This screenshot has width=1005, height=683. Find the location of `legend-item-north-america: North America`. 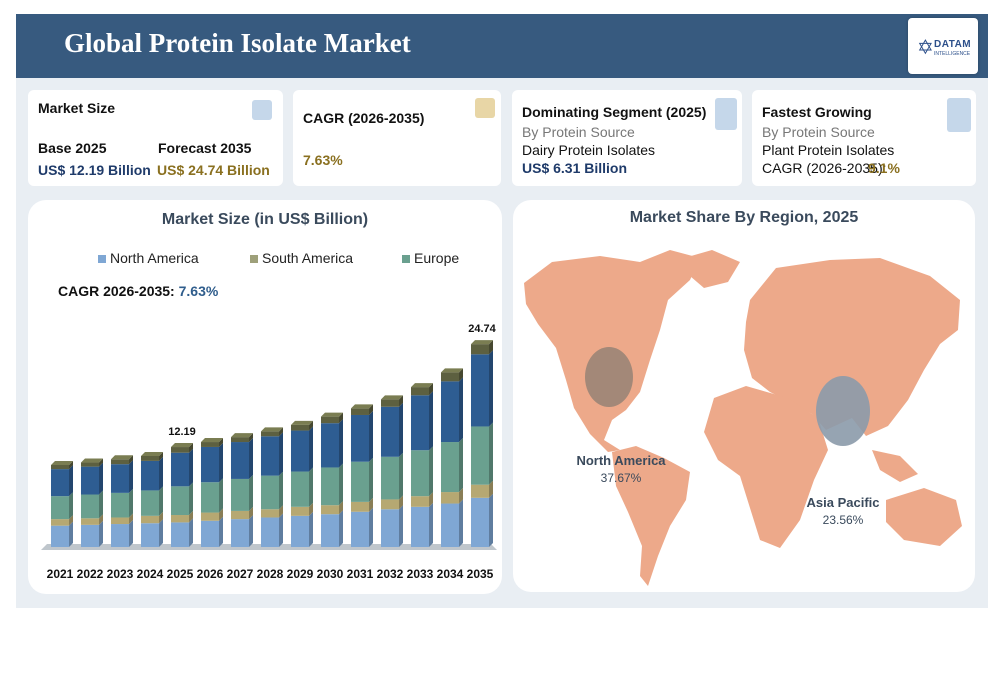

legend-item-north-america: North America is located at coordinates (148, 258).